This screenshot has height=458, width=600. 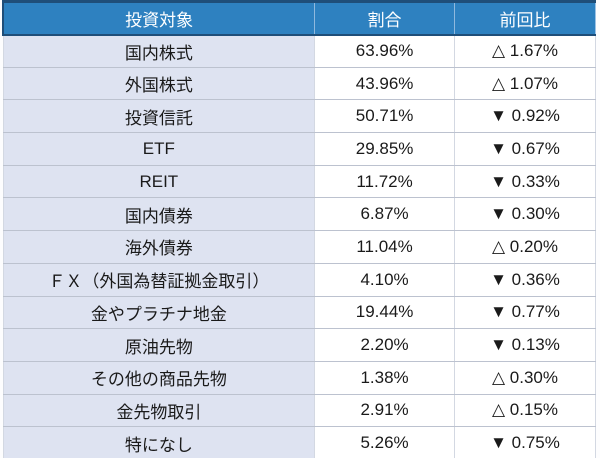 I want to click on change-cell: △ 0.15%, so click(x=525, y=410).